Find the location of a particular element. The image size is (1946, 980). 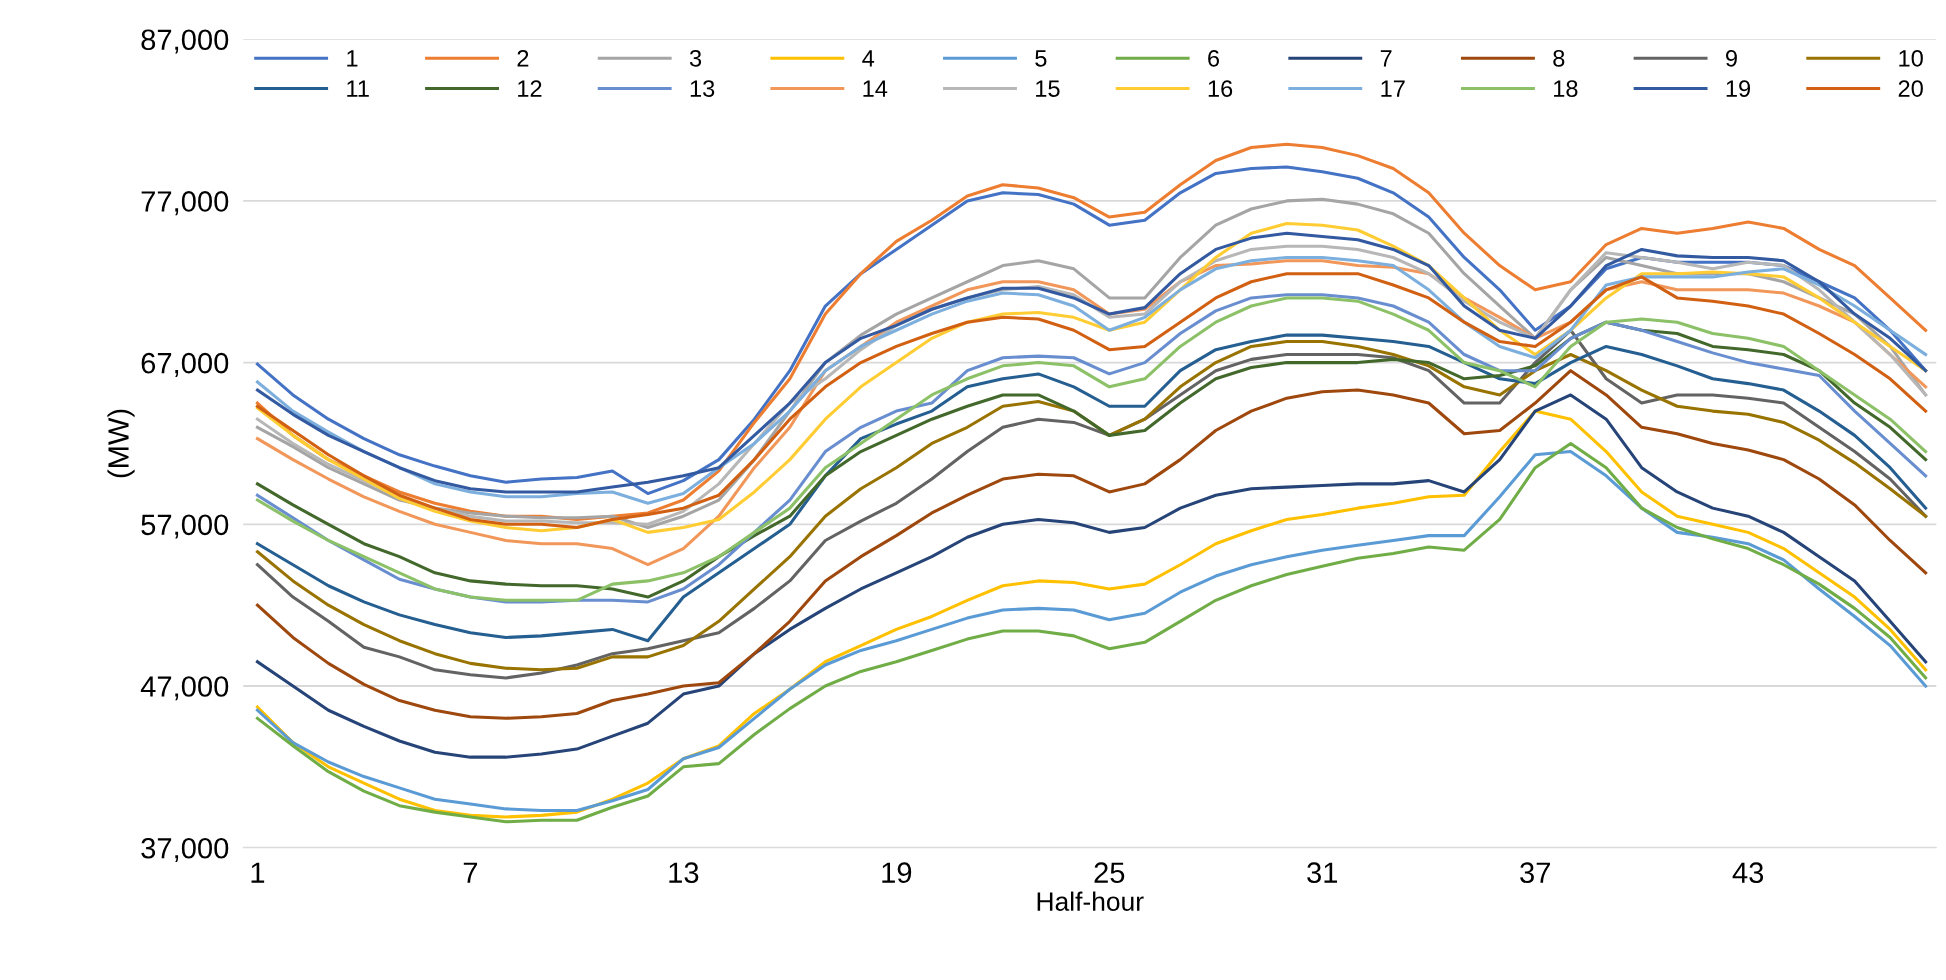

legend-label: 8 is located at coordinates (1559, 58).